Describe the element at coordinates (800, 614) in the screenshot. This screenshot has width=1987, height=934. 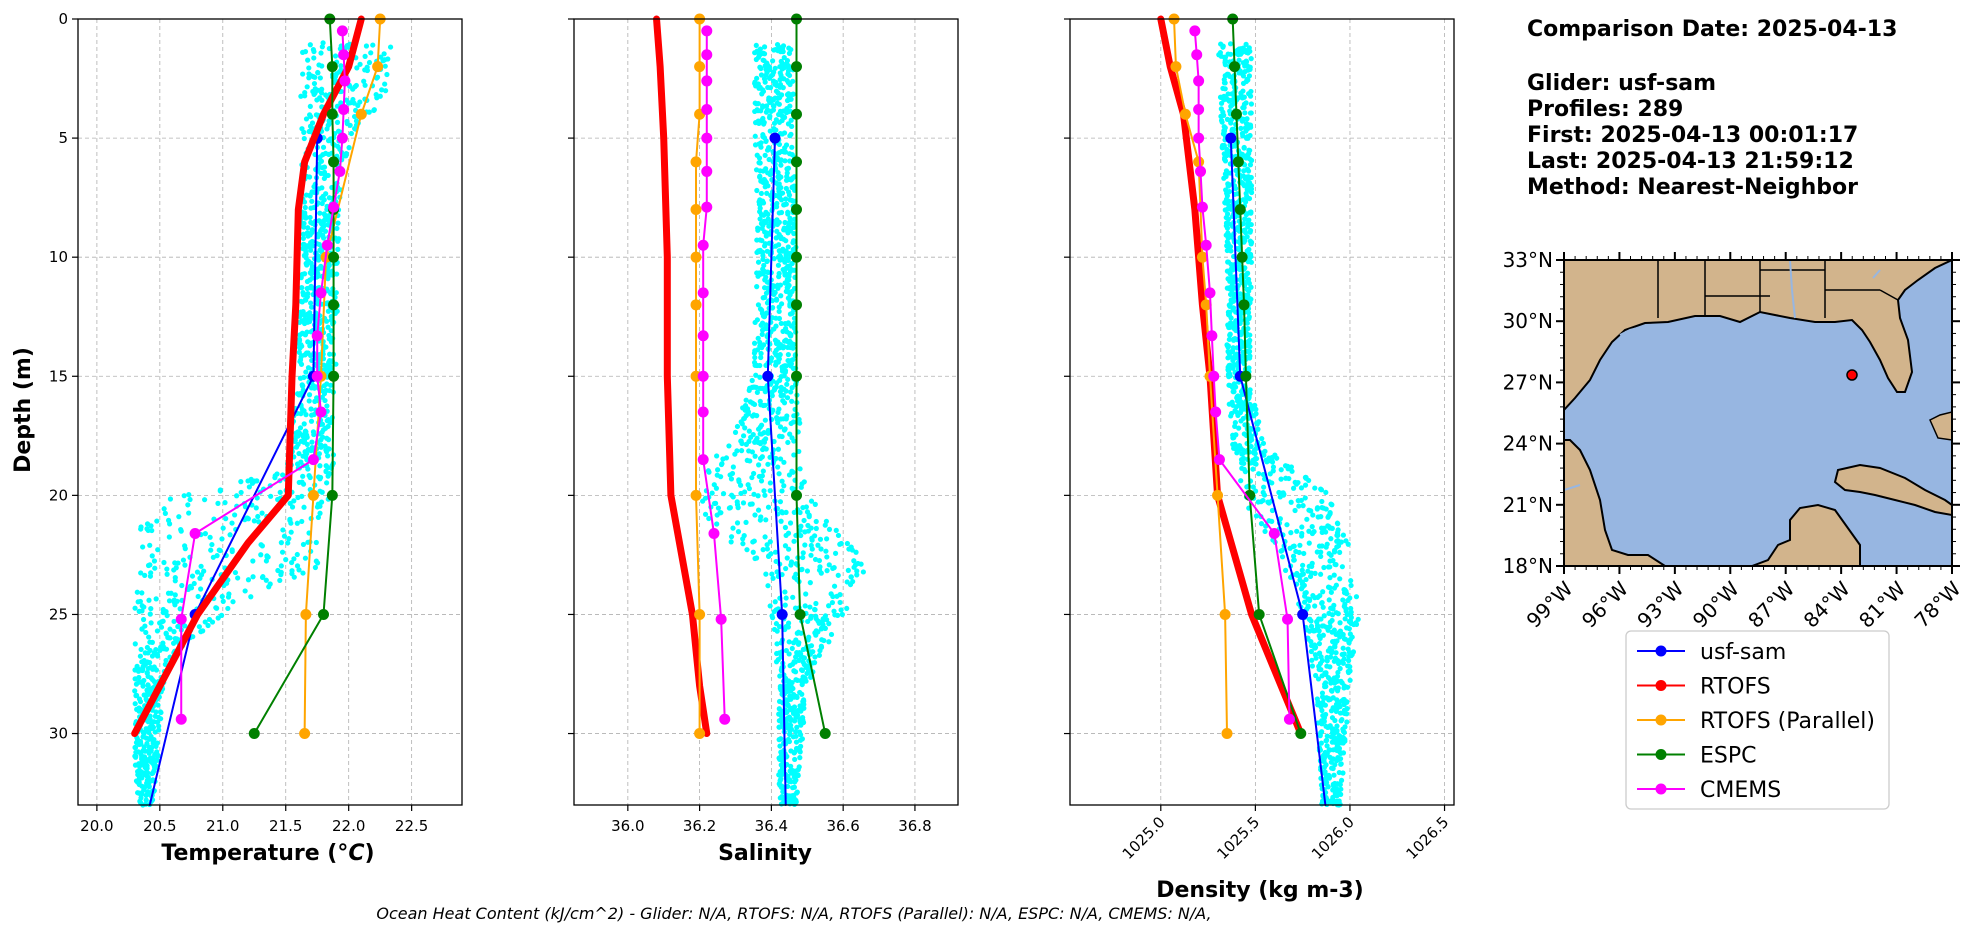
I see `espc-marker` at that location.